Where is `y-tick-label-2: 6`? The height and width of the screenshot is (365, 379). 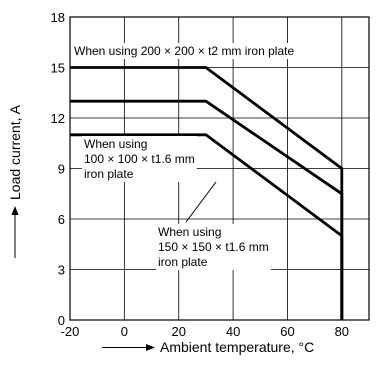 y-tick-label-2: 6 is located at coordinates (61, 219).